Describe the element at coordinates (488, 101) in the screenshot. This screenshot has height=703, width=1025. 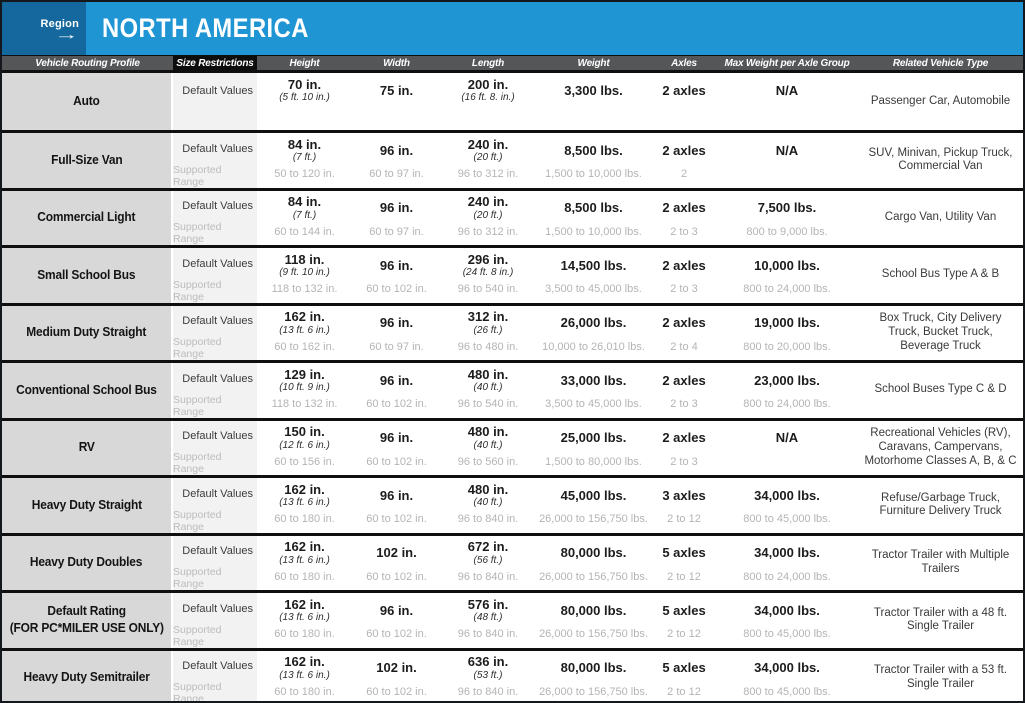
I see `length-cell: 200 in. (16 ft. 8. in.)` at that location.